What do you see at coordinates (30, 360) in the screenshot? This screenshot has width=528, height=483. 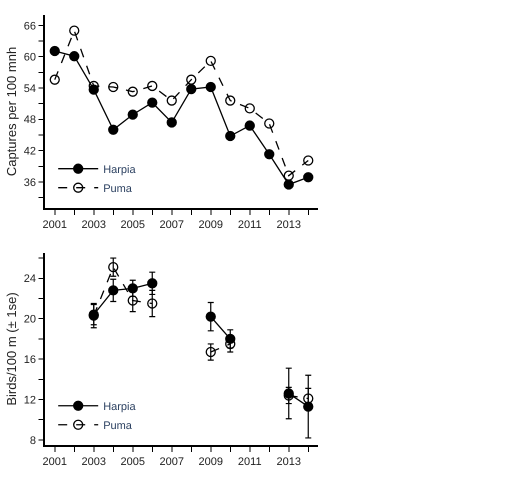 I see `y-tick-label: 16` at bounding box center [30, 360].